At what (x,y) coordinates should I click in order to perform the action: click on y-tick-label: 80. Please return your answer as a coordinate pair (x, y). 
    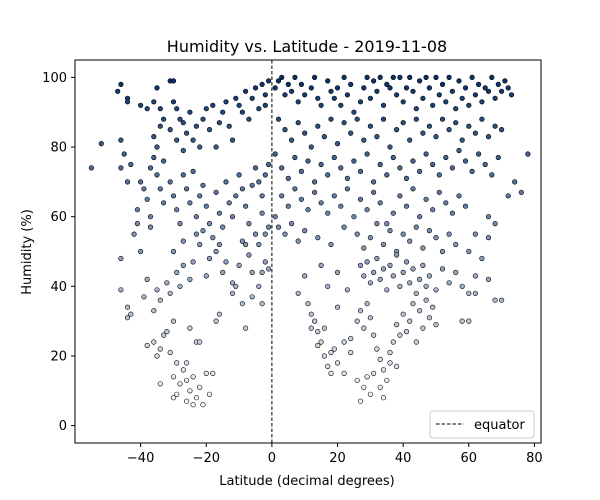
    Looking at the image, I should click on (58, 148).